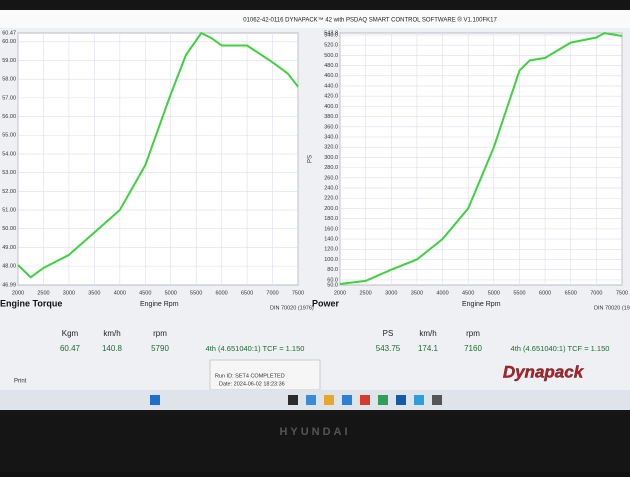 The height and width of the screenshot is (477, 630). Describe the element at coordinates (326, 303) in the screenshot. I see `chart-title: Power` at that location.